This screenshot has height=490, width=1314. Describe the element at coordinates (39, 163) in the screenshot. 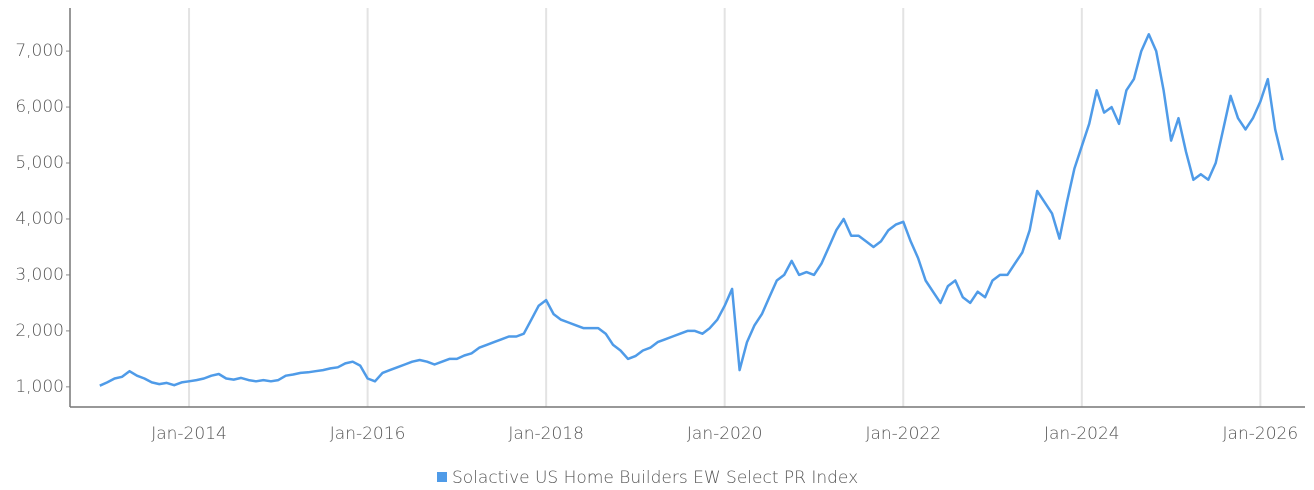

I see `y-tick-label: 5,000` at that location.